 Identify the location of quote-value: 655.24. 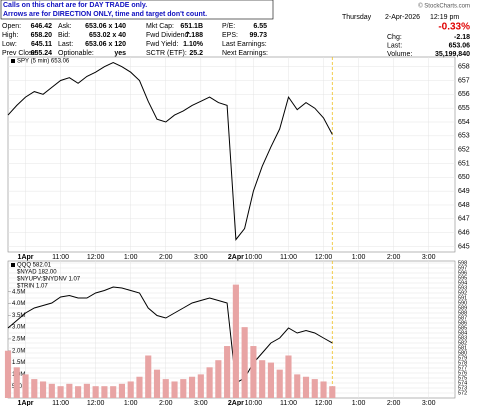
(42, 53).